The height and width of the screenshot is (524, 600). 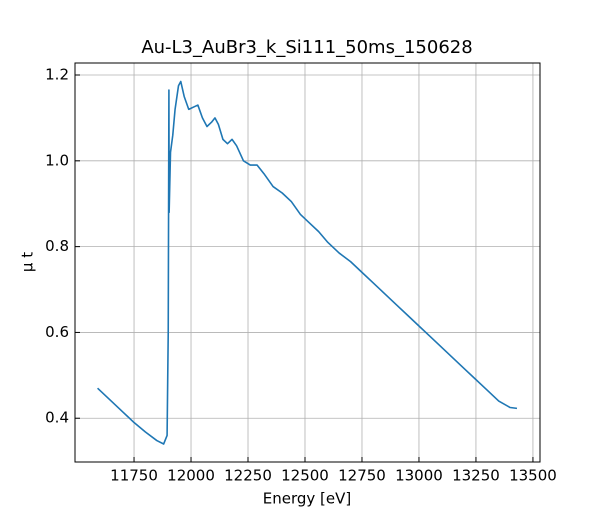 I want to click on x-tick-label: 12250, so click(x=248, y=476).